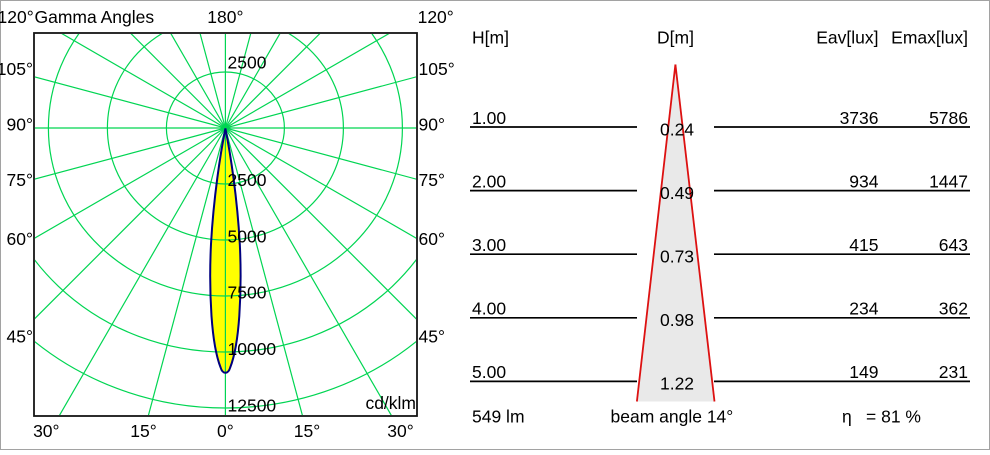 This screenshot has height=455, width=990. What do you see at coordinates (489, 309) in the screenshot?
I see `svg-text: 4.00` at bounding box center [489, 309].